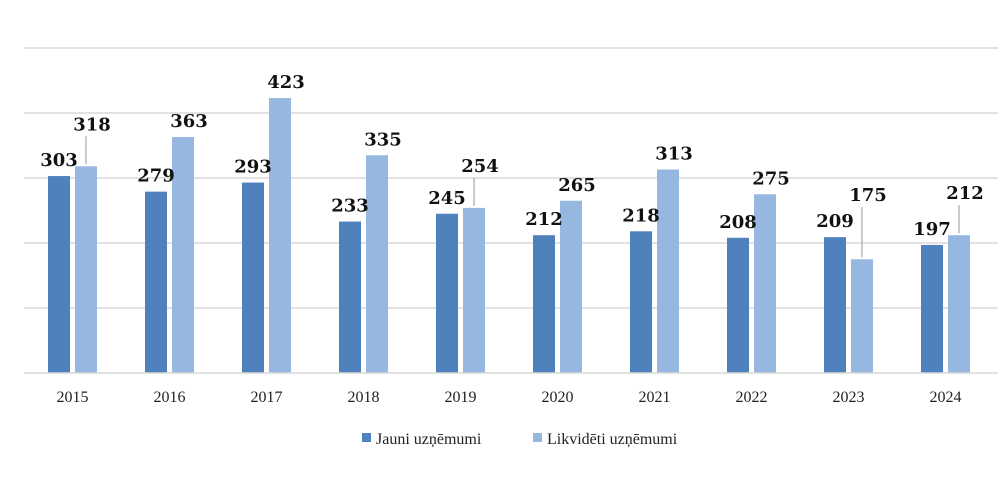 The image size is (998, 486). Describe the element at coordinates (544, 219) in the screenshot. I see `data-label-jauni-2020: 212` at that location.